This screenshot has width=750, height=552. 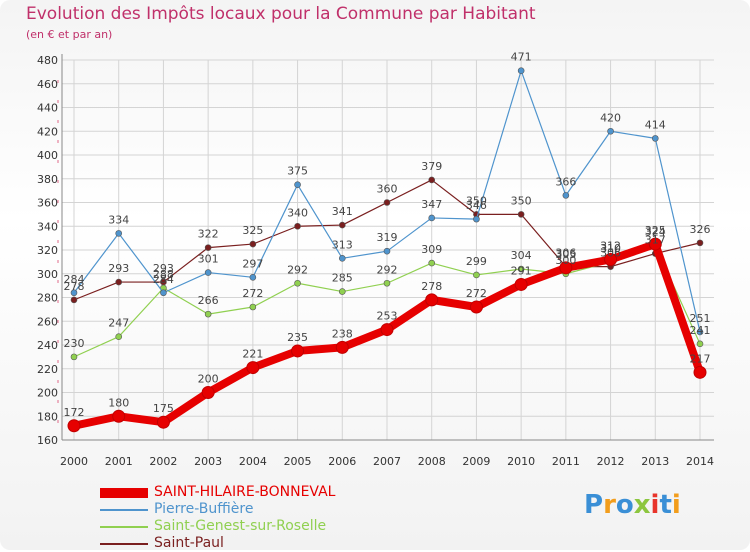 I want to click on y-tick-label: 480, so click(x=47, y=60).